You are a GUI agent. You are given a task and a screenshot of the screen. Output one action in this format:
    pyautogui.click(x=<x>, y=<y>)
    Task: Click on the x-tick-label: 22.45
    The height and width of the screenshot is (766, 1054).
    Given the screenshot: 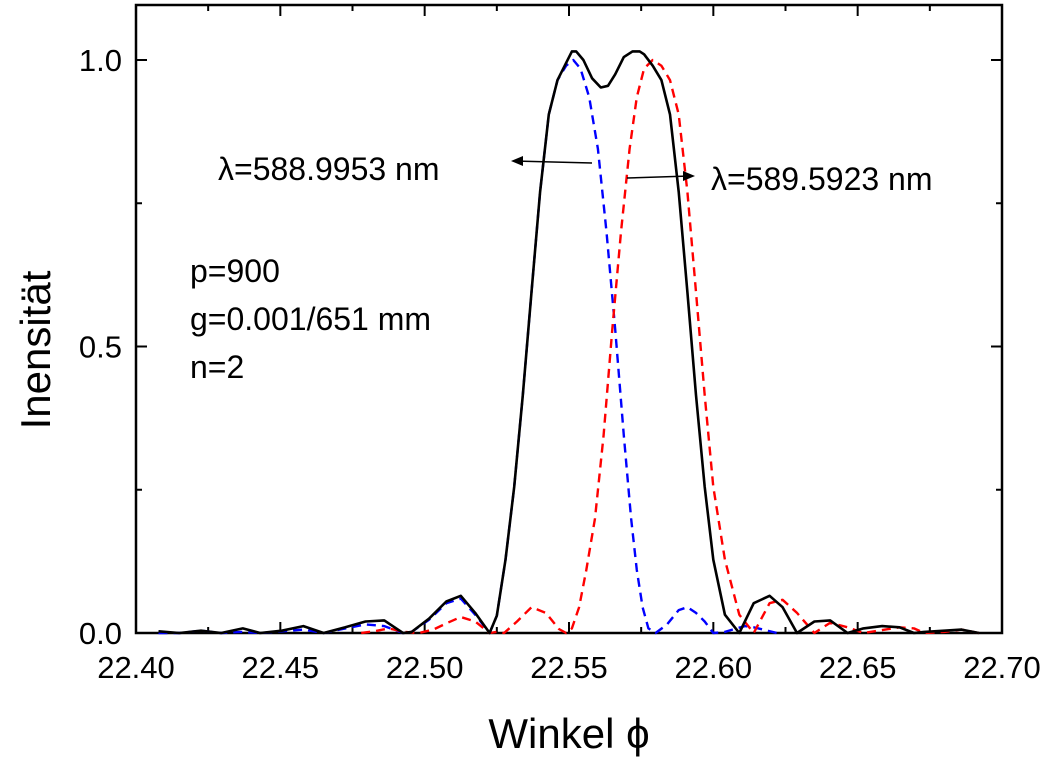 What is the action you would take?
    pyautogui.click(x=281, y=667)
    